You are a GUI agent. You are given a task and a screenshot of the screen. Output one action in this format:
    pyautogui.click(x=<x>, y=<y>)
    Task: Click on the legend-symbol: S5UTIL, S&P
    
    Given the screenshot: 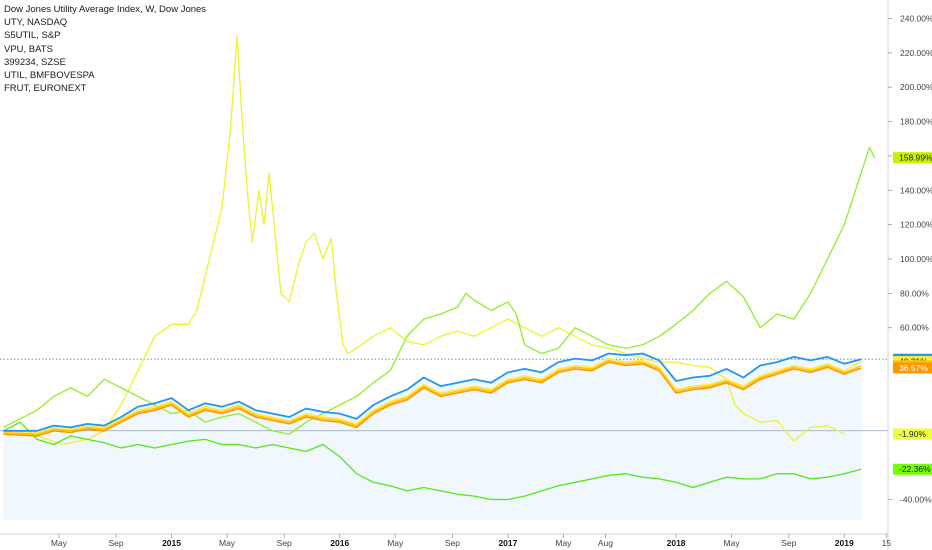 What is the action you would take?
    pyautogui.click(x=32, y=36)
    